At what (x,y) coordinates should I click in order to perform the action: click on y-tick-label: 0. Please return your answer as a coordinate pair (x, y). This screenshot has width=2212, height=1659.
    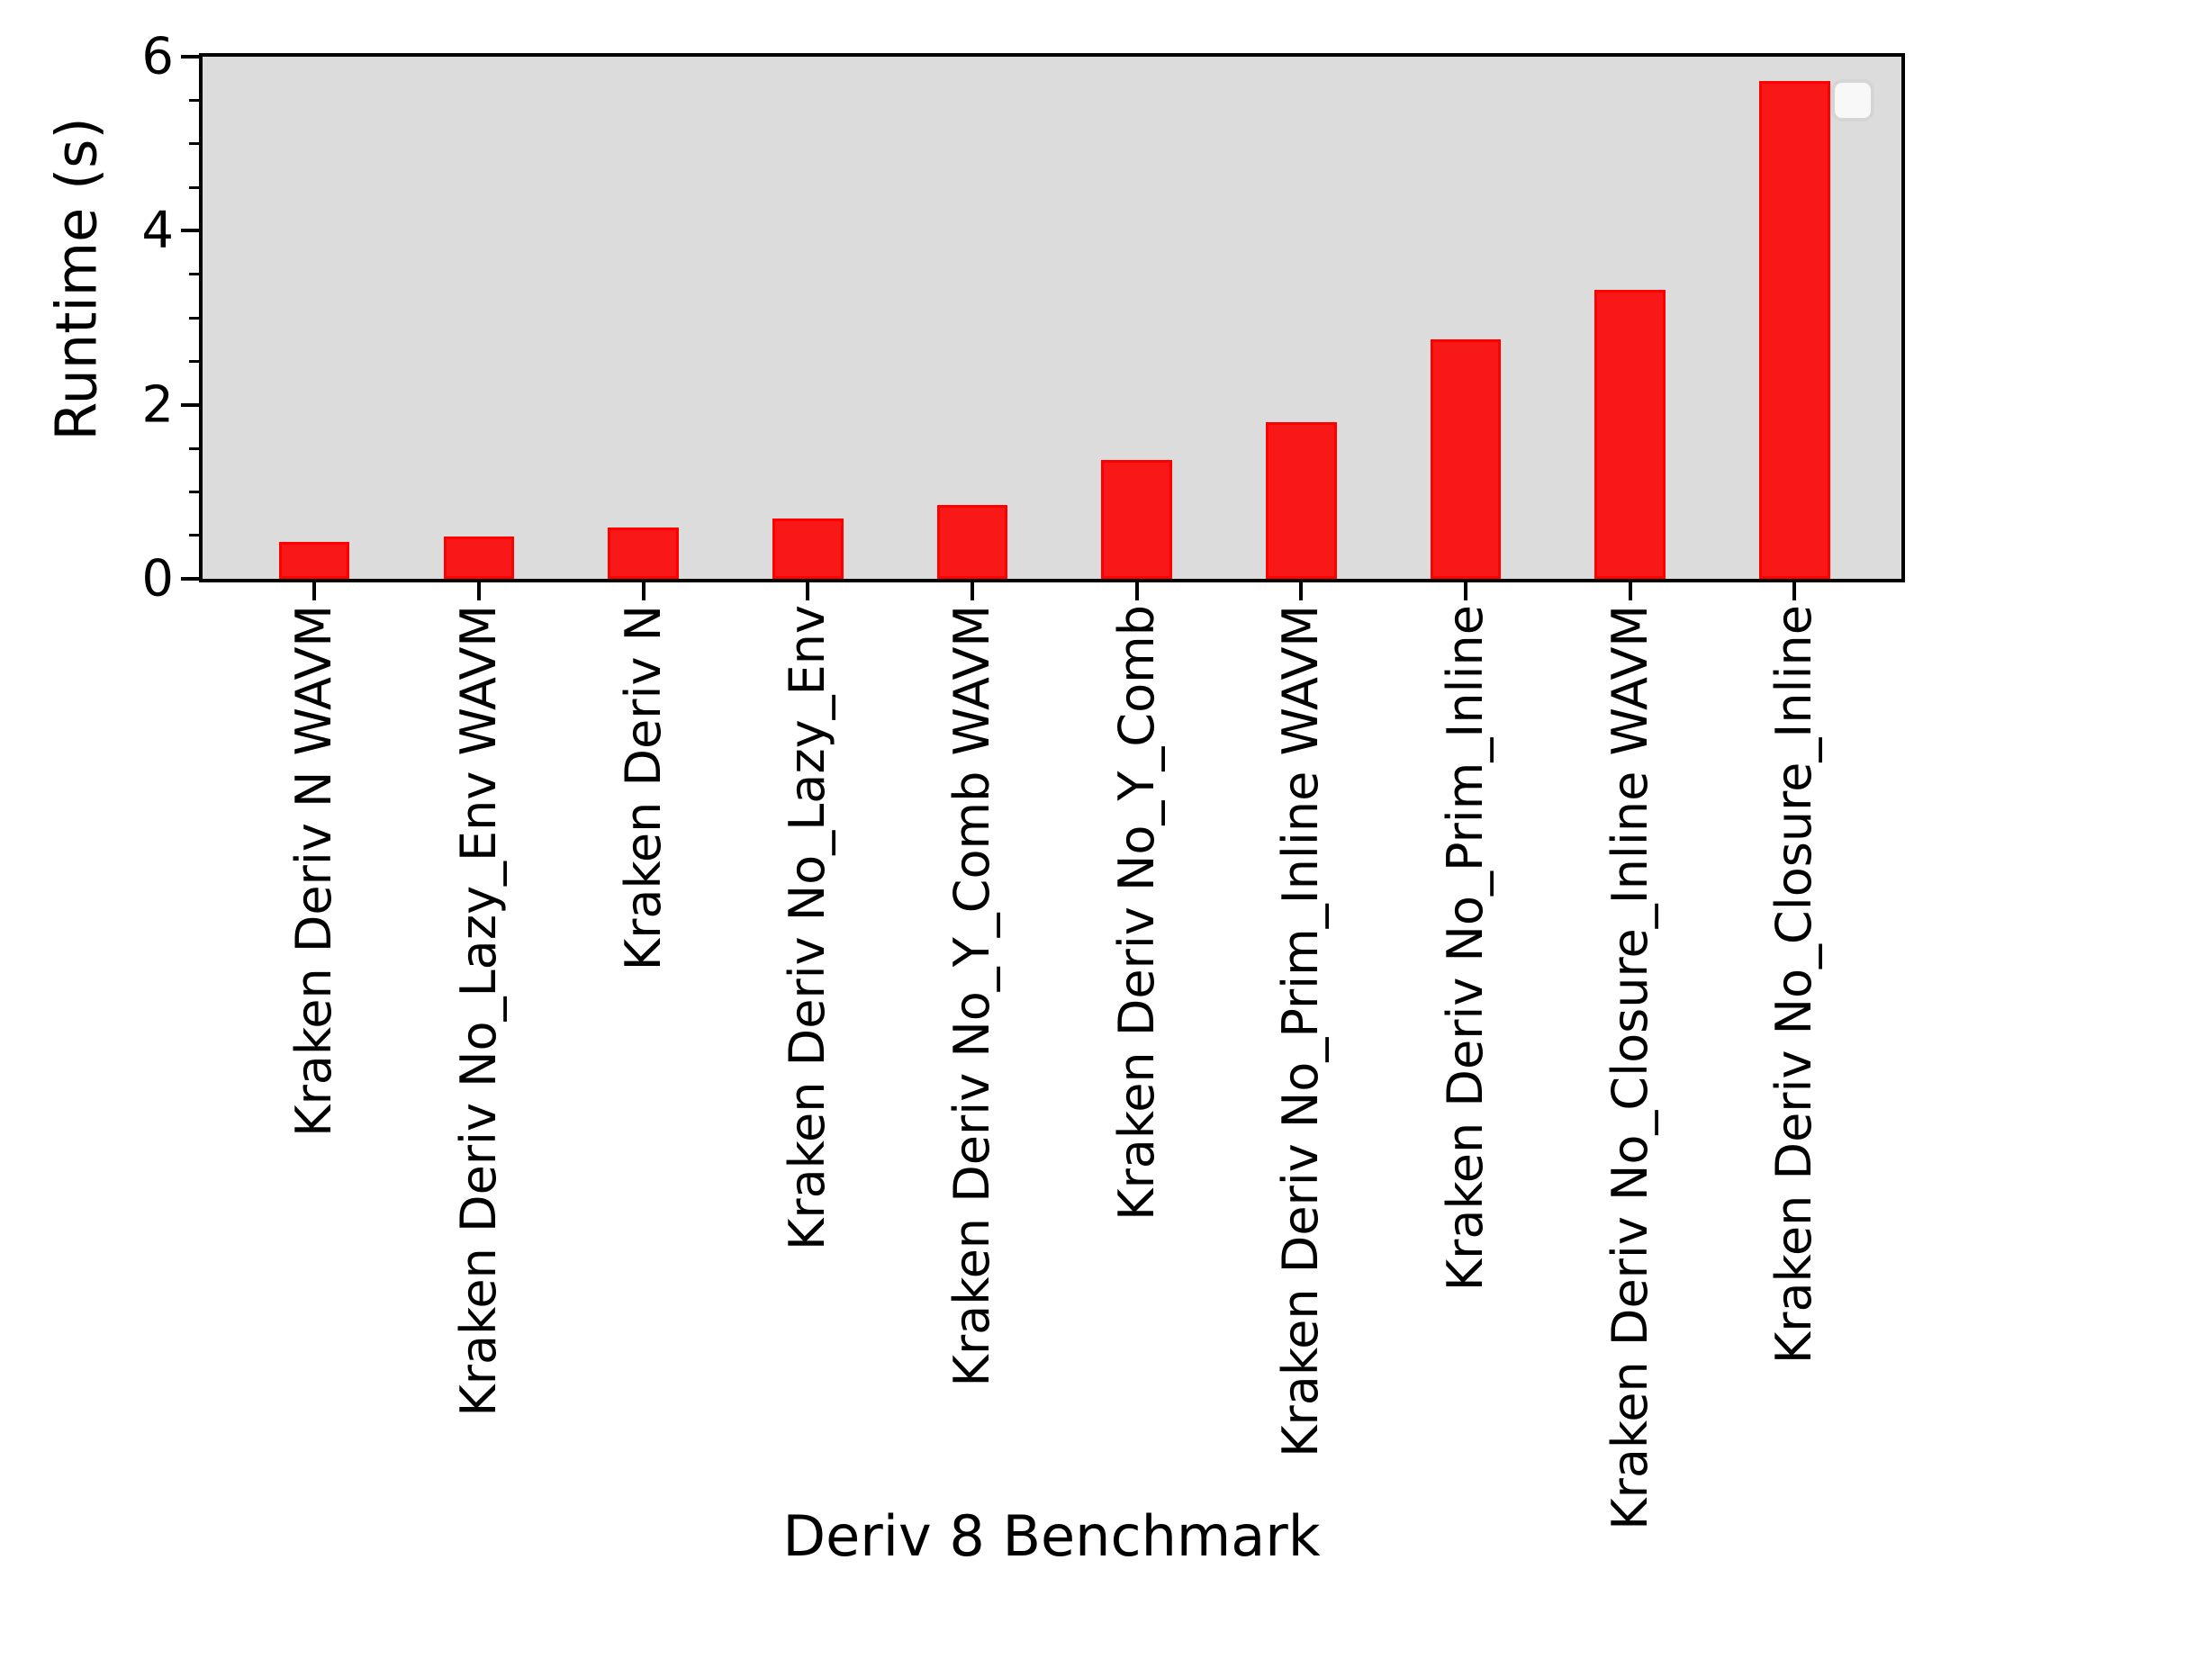
    Looking at the image, I should click on (157, 579).